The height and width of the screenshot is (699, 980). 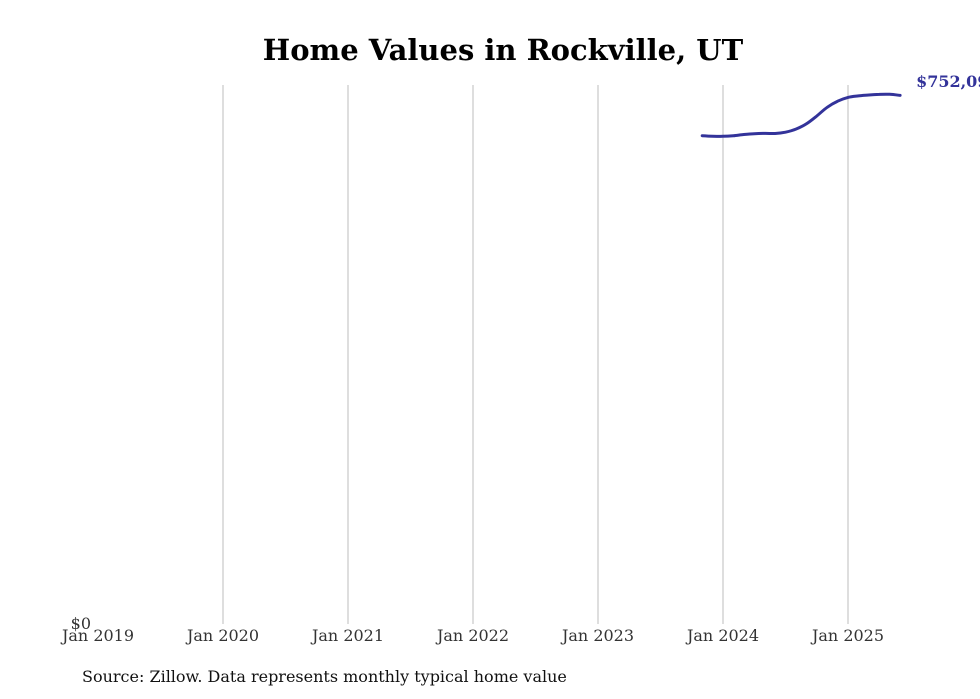 I want to click on x-tick-label: Jan 2022, so click(x=472, y=635).